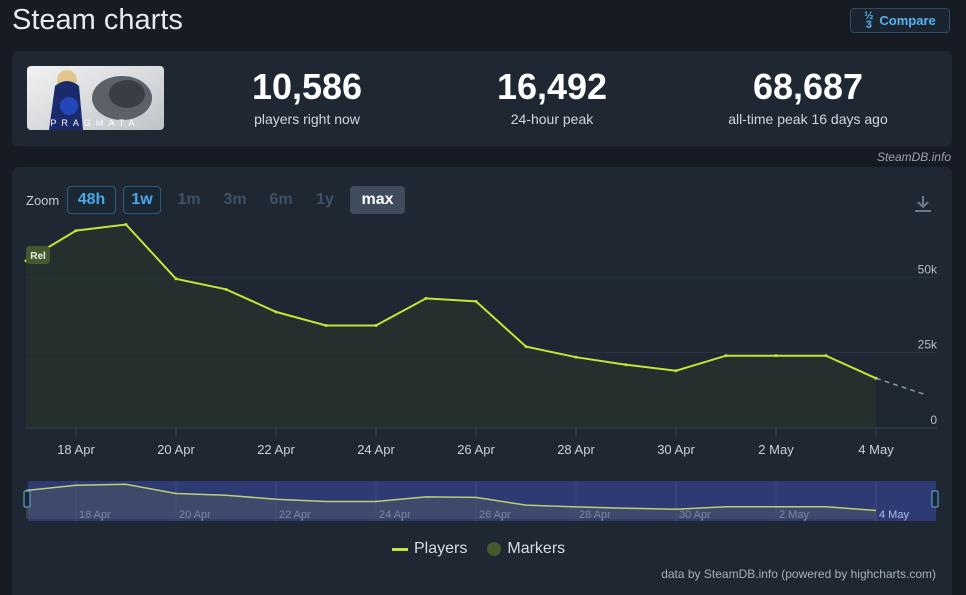  Describe the element at coordinates (776, 449) in the screenshot. I see `x-tick-label: 2 May` at that location.